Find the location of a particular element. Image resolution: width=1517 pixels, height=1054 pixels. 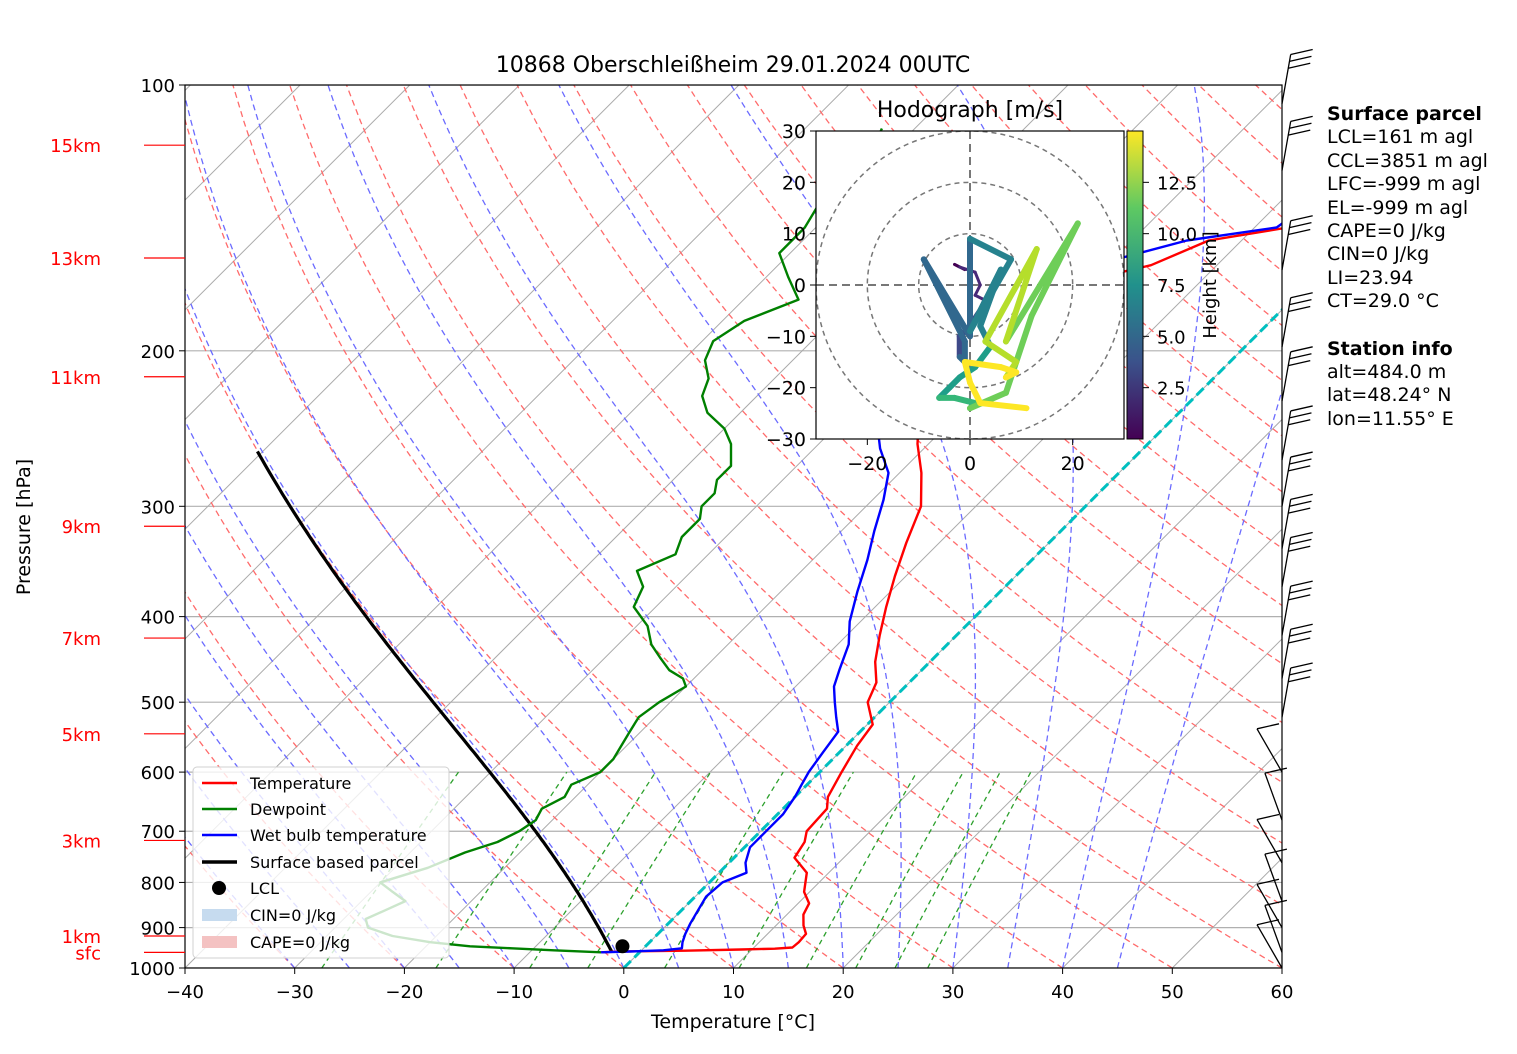

colorbar-label: Height [km] is located at coordinates (1210, 284).